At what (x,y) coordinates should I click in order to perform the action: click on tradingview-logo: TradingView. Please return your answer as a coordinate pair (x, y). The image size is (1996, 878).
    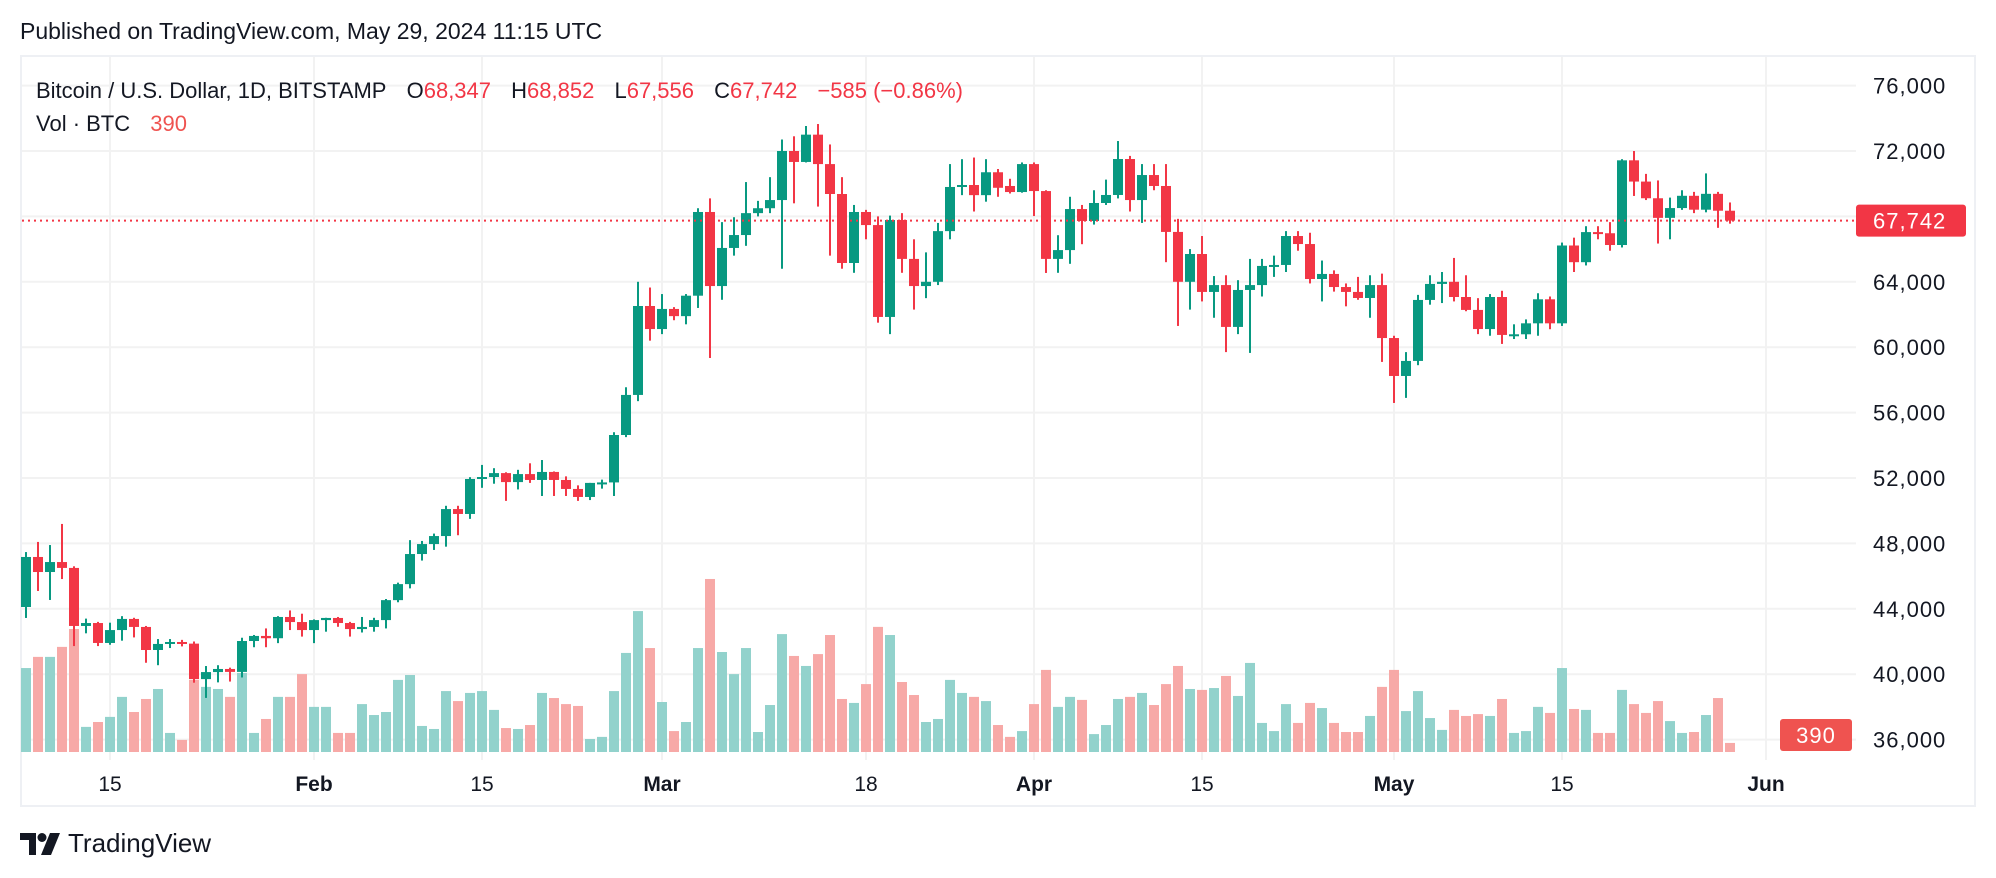
    Looking at the image, I should click on (115, 843).